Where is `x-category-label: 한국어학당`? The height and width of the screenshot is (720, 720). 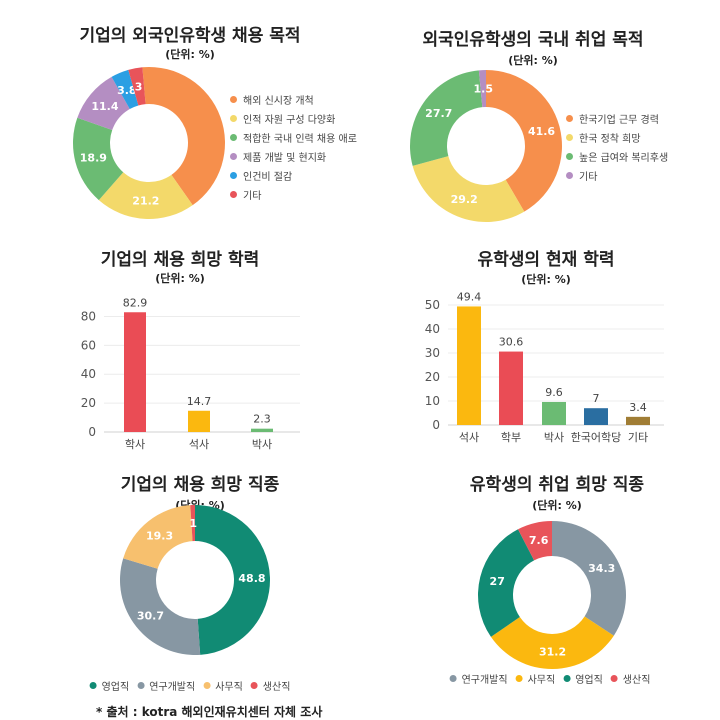
x-category-label: 한국어학당 is located at coordinates (596, 437).